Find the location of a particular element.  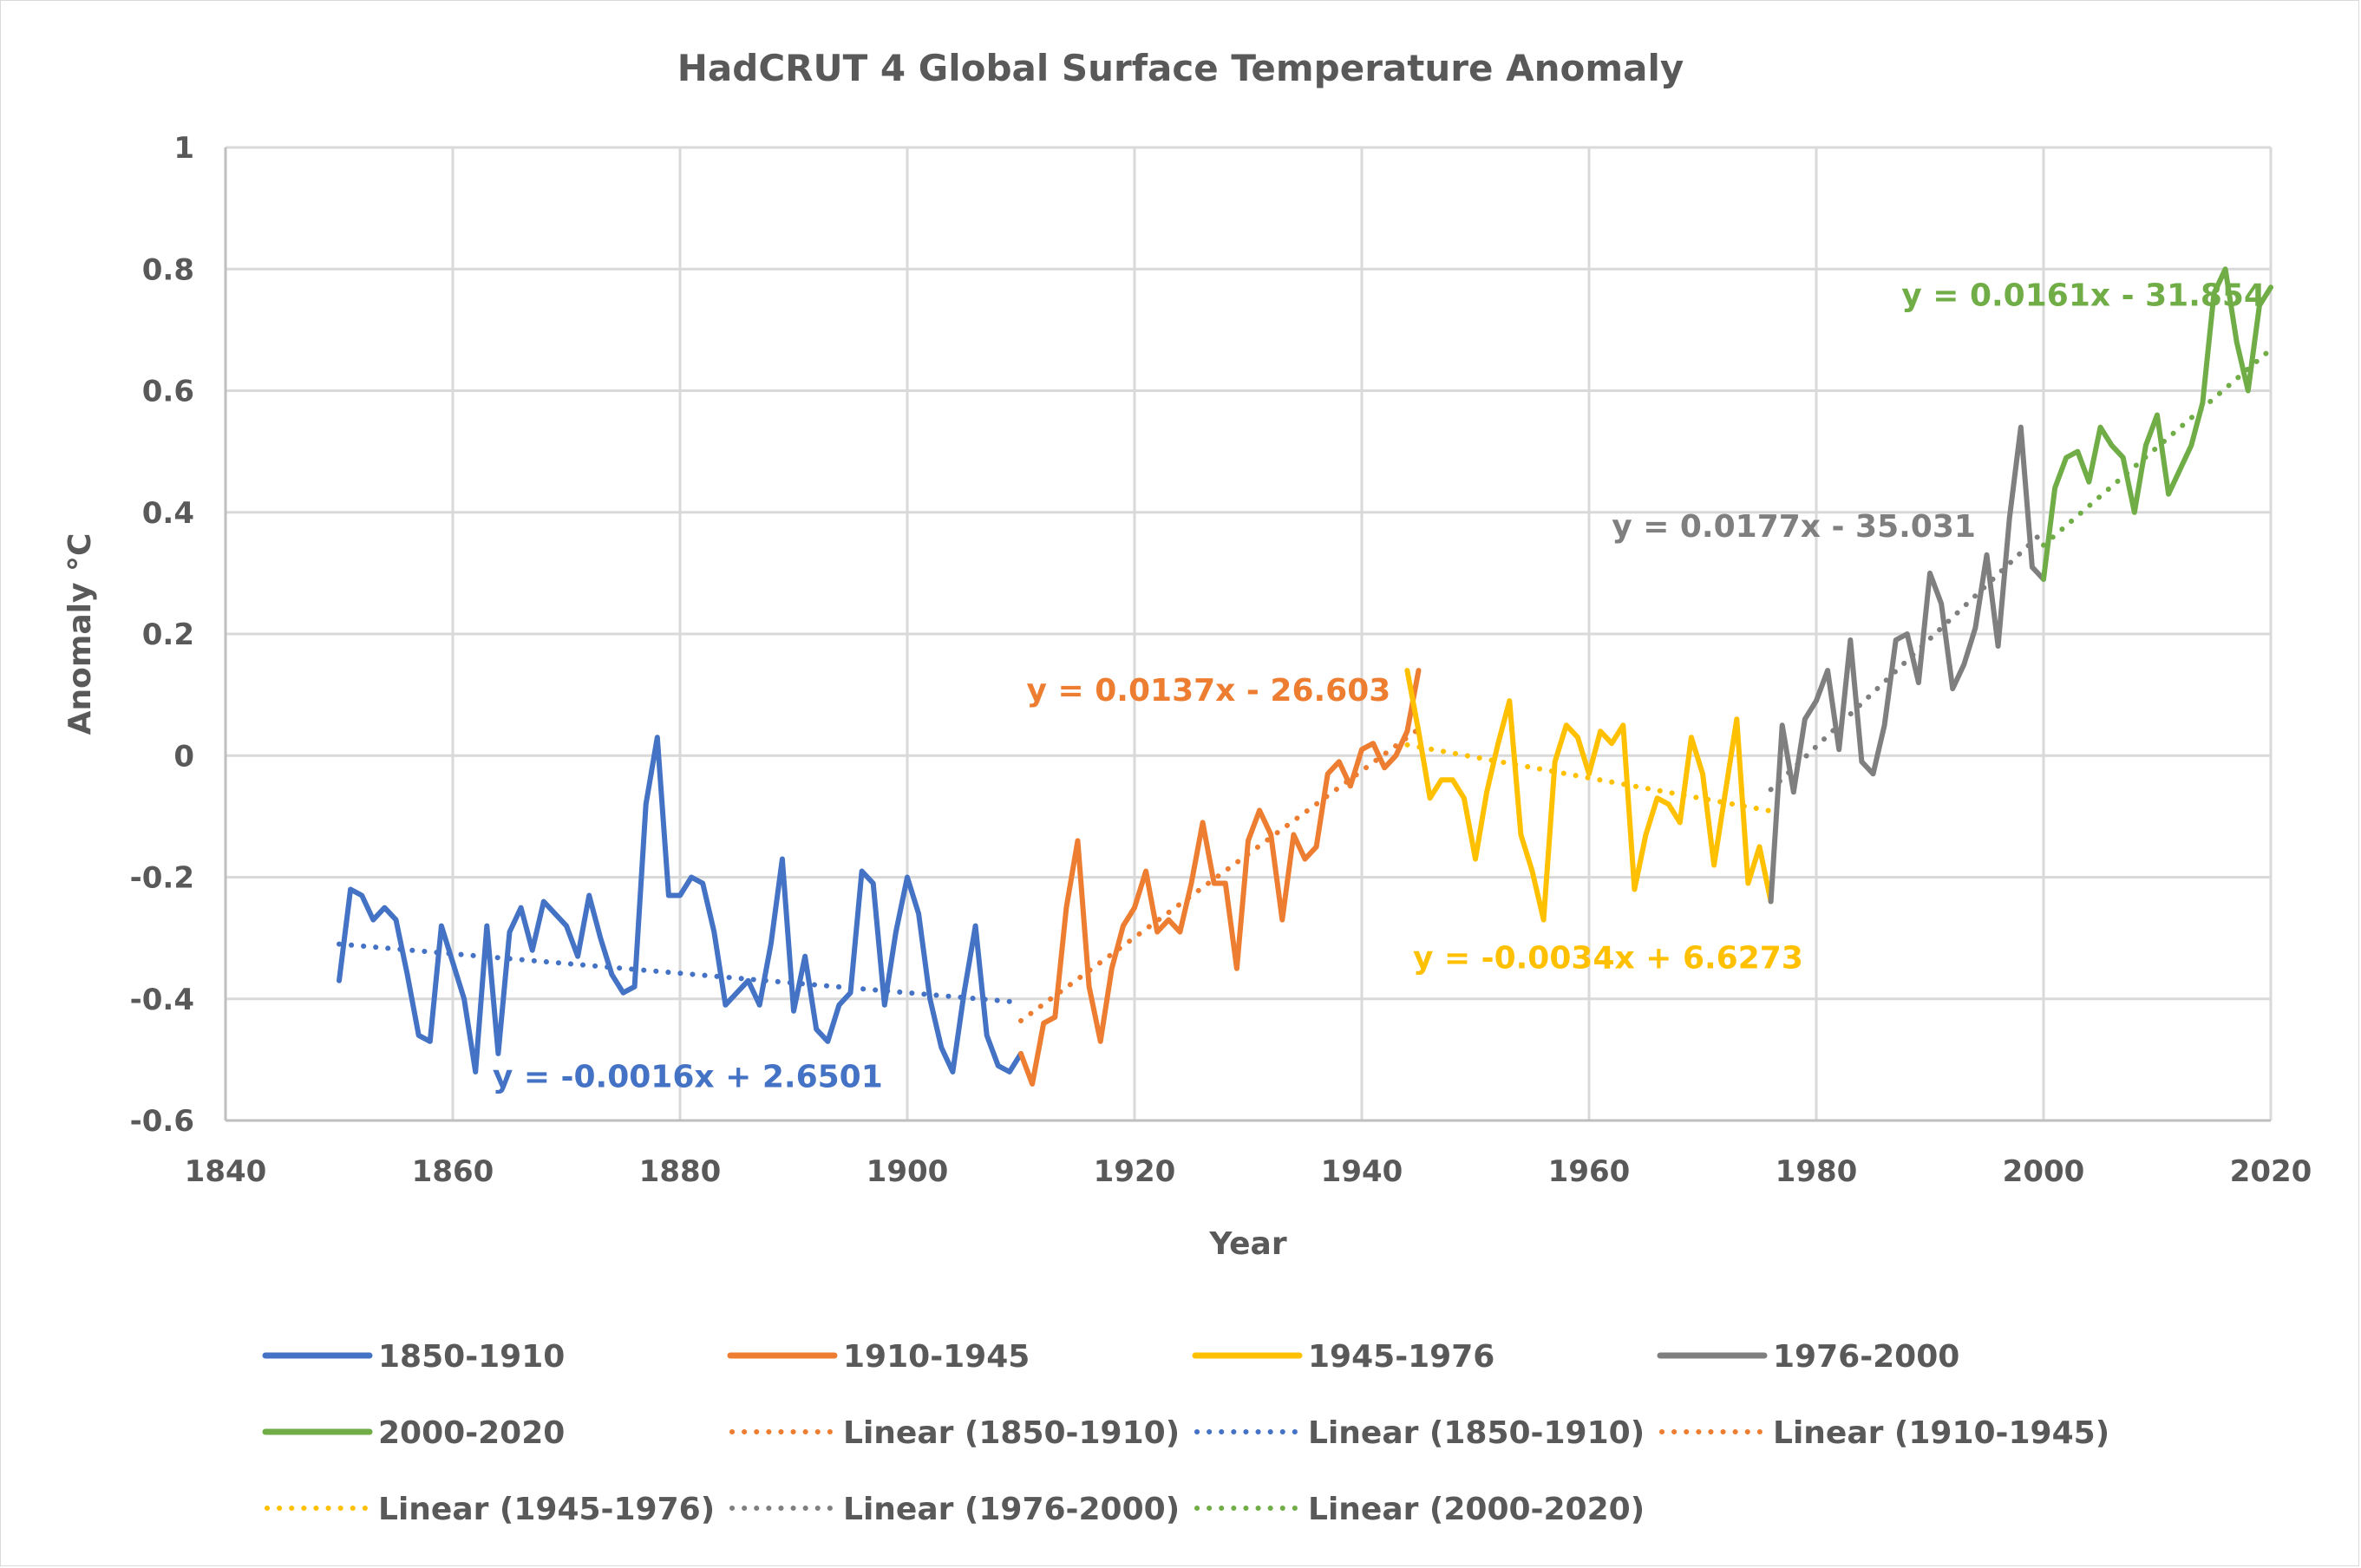

y-tick-label: -0.2 is located at coordinates (162, 879).